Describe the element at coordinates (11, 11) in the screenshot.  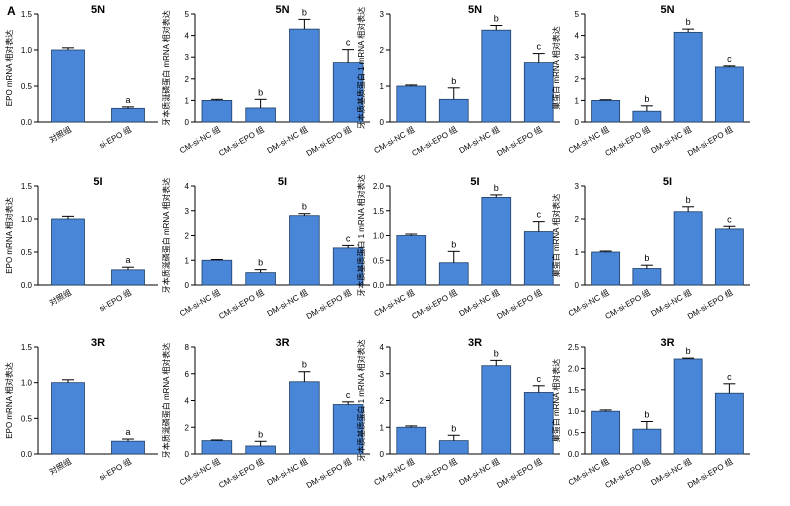
I see `panel-letter: A` at that location.